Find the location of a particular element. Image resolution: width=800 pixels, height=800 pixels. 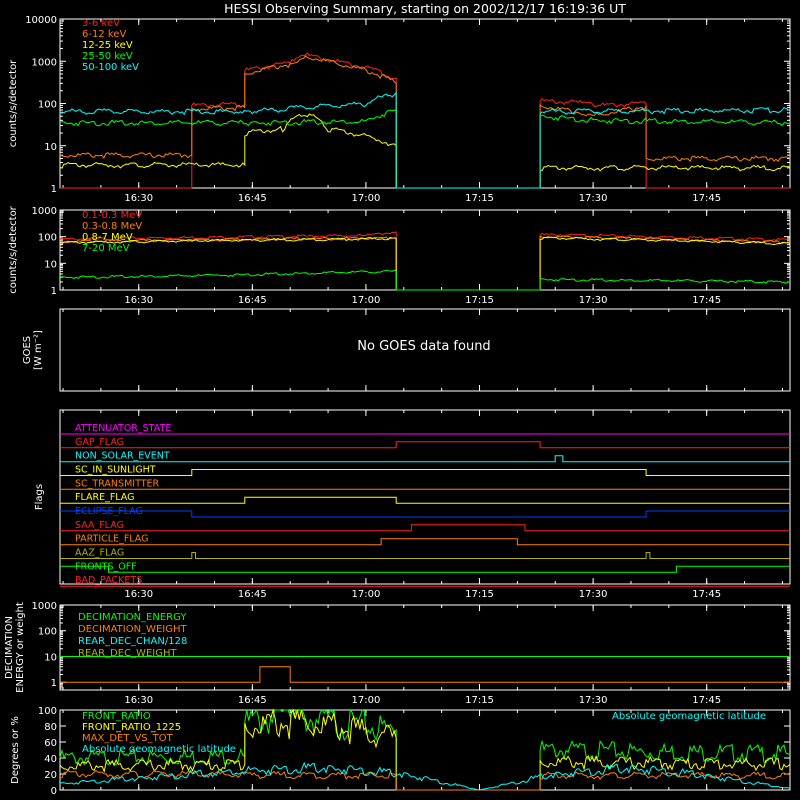

flag-label: SC_IN_SUNLIGHT is located at coordinates (115, 470).